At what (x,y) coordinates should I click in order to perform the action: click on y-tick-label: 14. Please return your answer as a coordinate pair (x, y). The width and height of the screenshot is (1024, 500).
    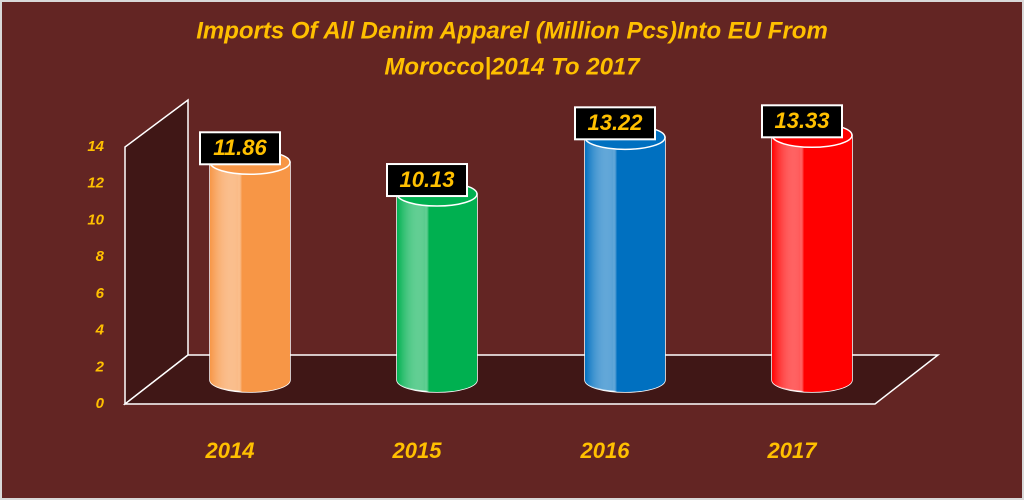
    Looking at the image, I should click on (95, 146).